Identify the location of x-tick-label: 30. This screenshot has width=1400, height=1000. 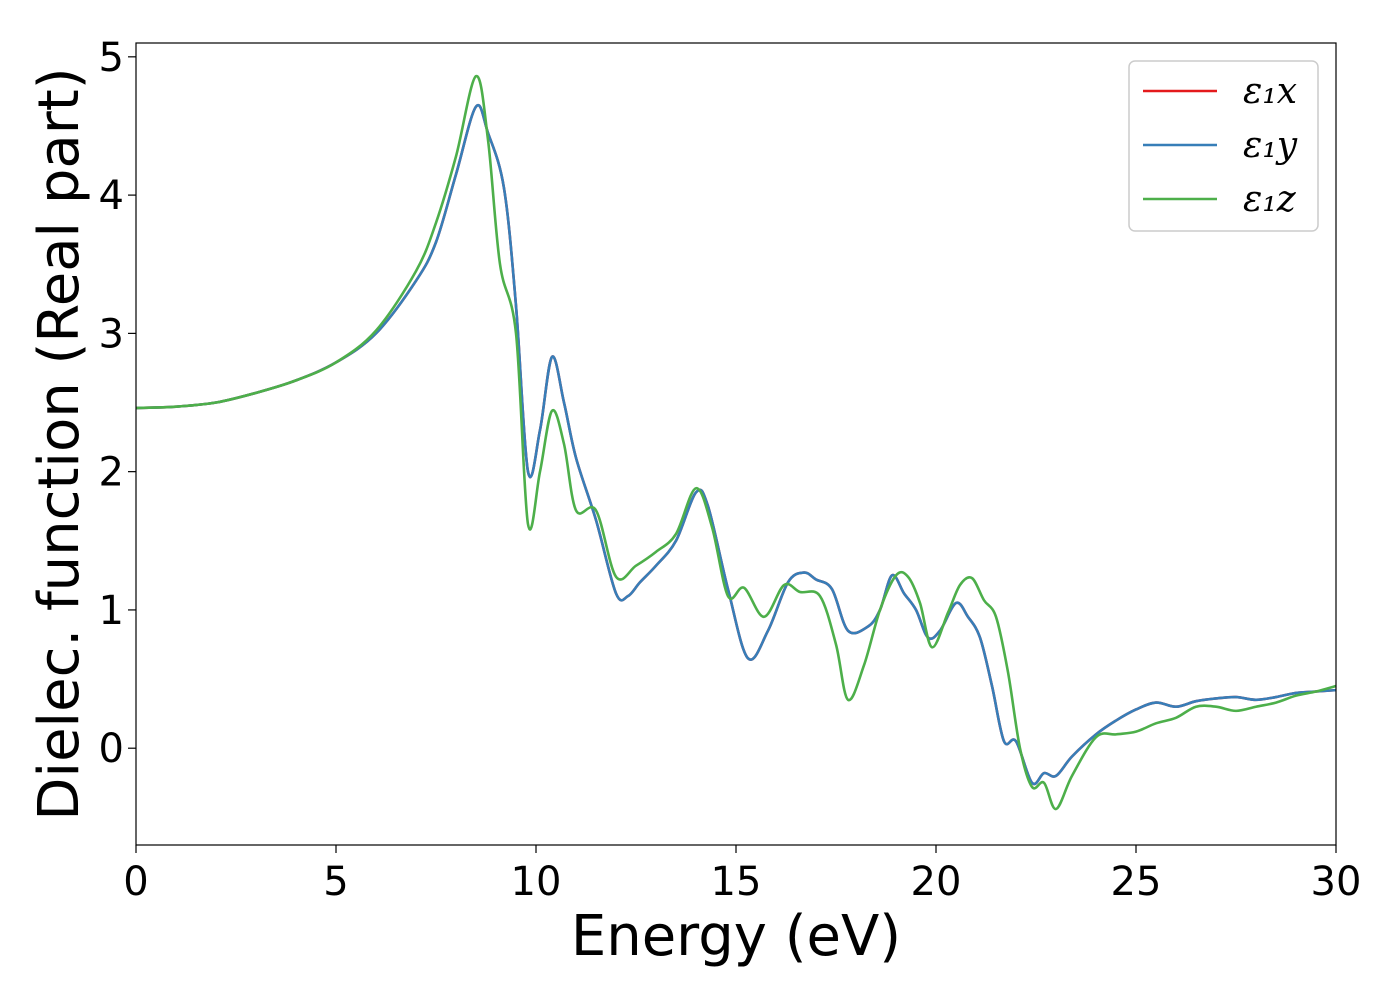
(1336, 882).